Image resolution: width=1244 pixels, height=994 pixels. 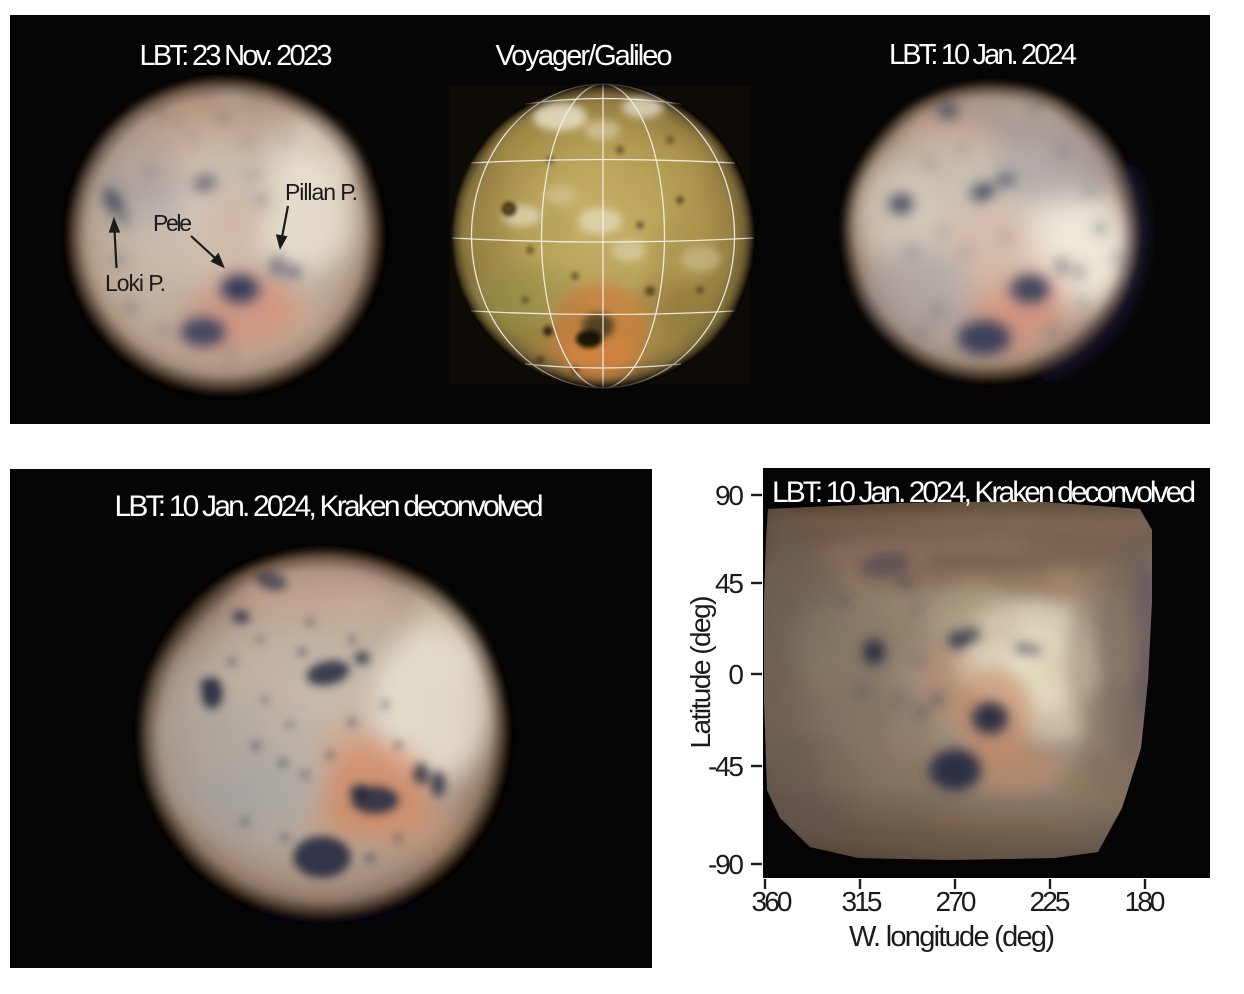 What do you see at coordinates (726, 766) in the screenshot?
I see `svg-text: -45` at bounding box center [726, 766].